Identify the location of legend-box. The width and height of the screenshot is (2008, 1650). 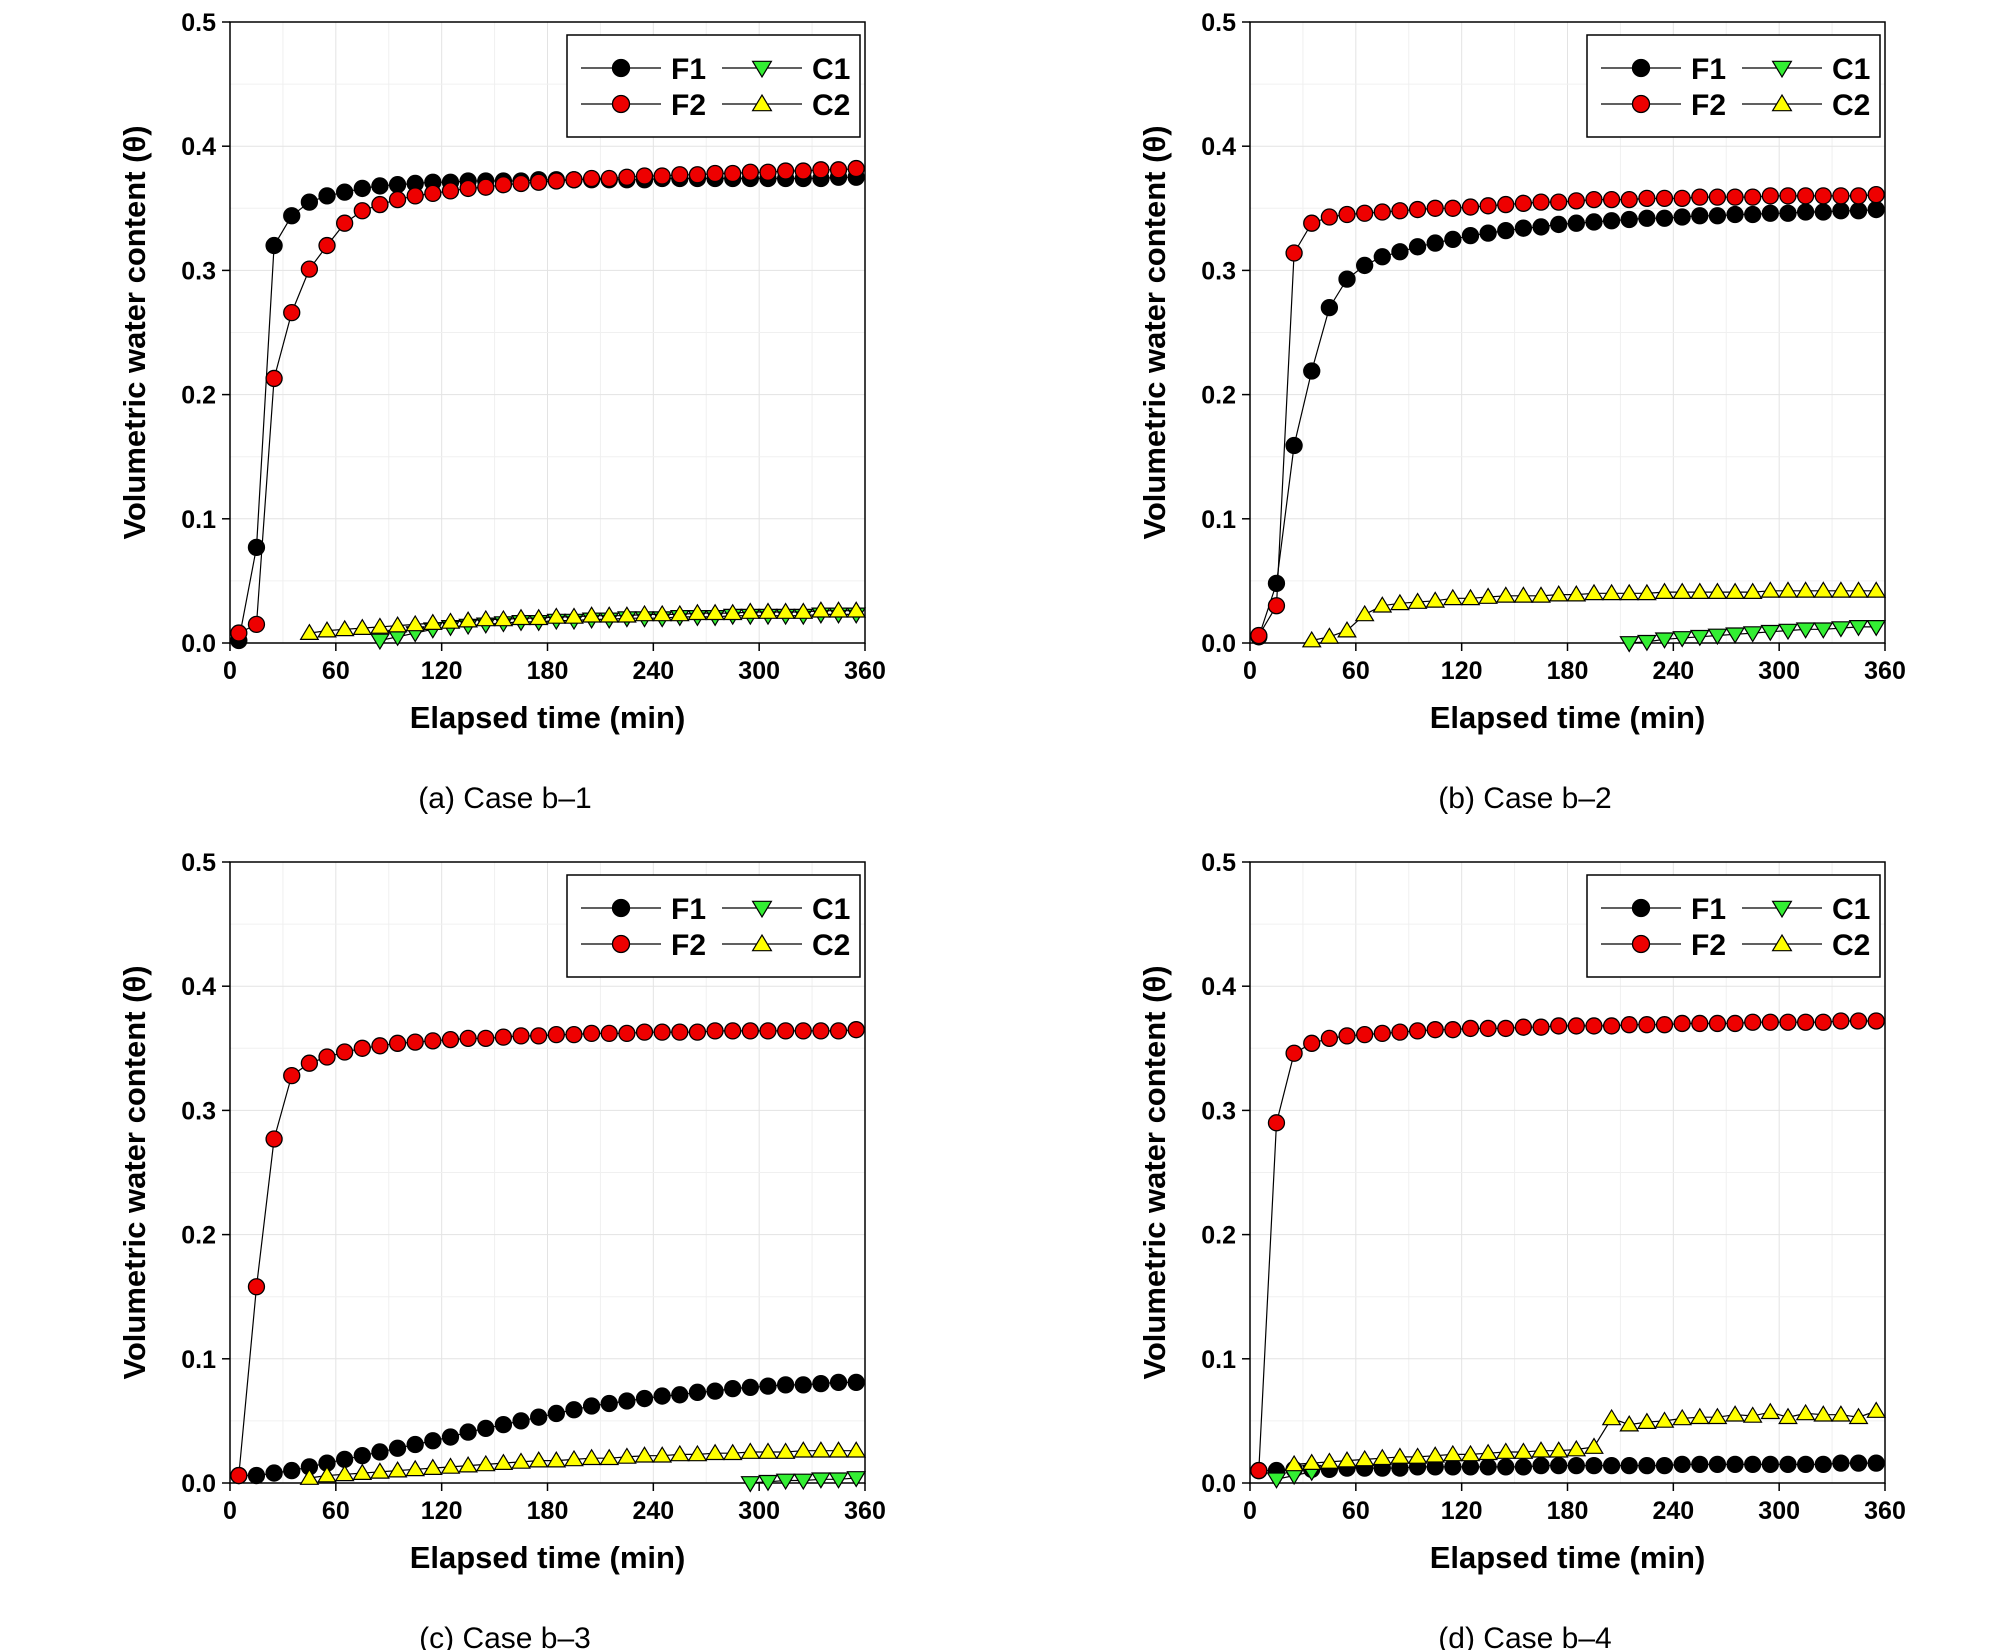
(1733, 926).